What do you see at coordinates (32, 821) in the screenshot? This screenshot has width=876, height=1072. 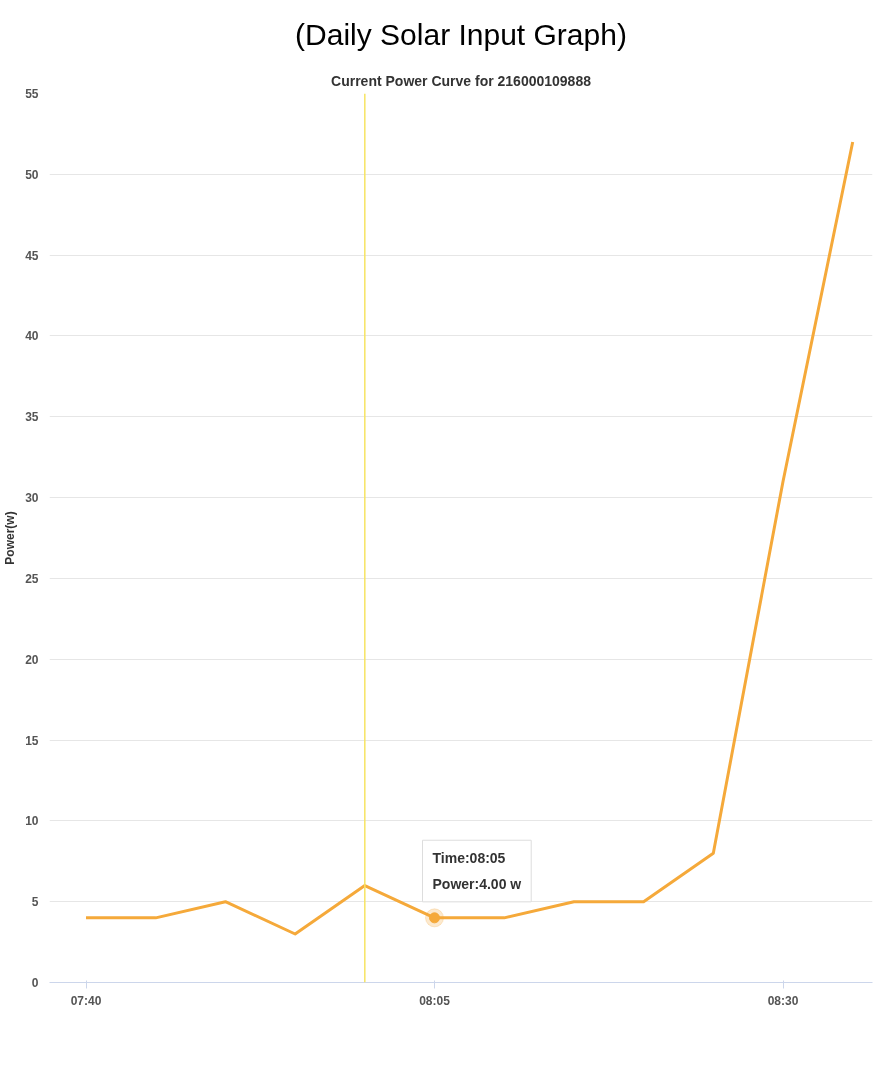 I see `y-tick-label: 10` at bounding box center [32, 821].